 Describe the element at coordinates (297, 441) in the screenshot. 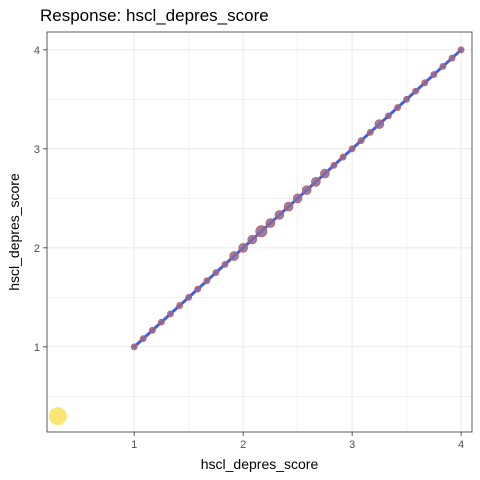

I see `x-axis-ticks: 1 2 3 4` at that location.